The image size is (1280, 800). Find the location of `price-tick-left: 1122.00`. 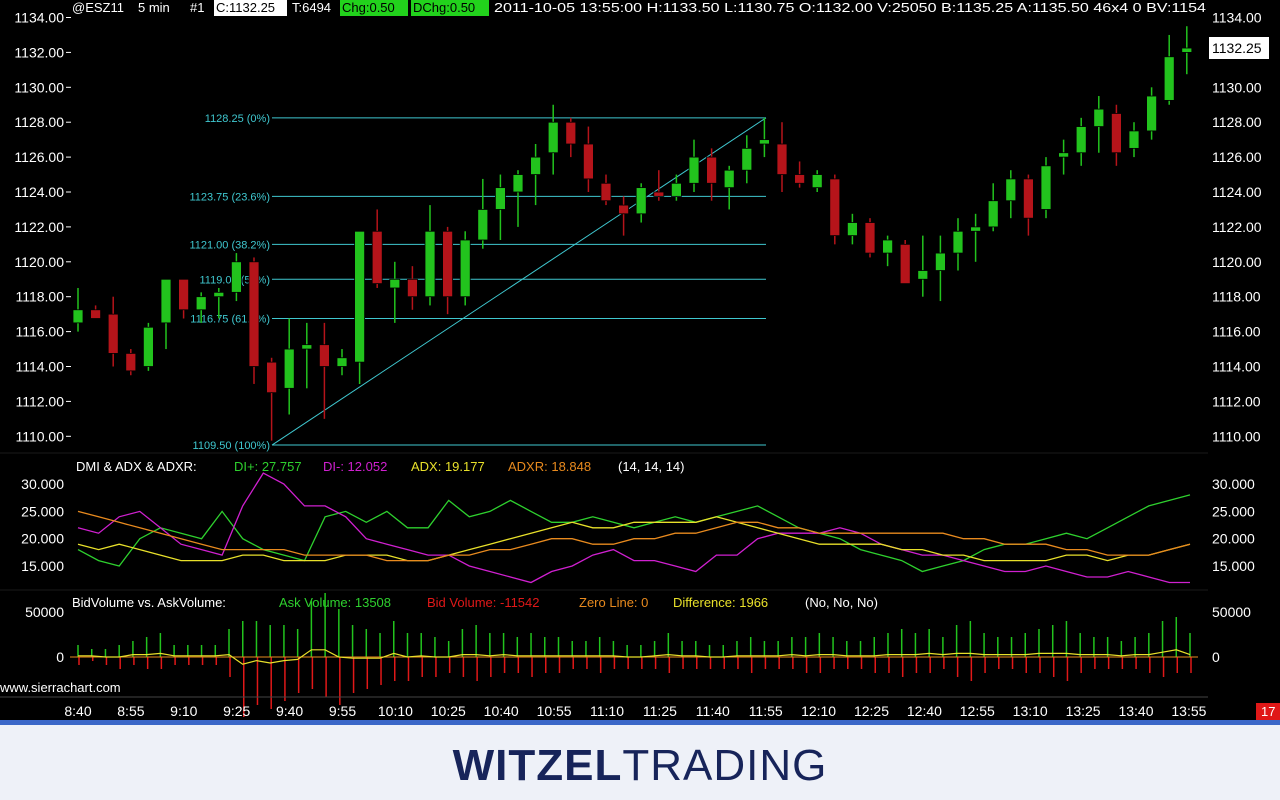

price-tick-left: 1122.00 is located at coordinates (39, 227).